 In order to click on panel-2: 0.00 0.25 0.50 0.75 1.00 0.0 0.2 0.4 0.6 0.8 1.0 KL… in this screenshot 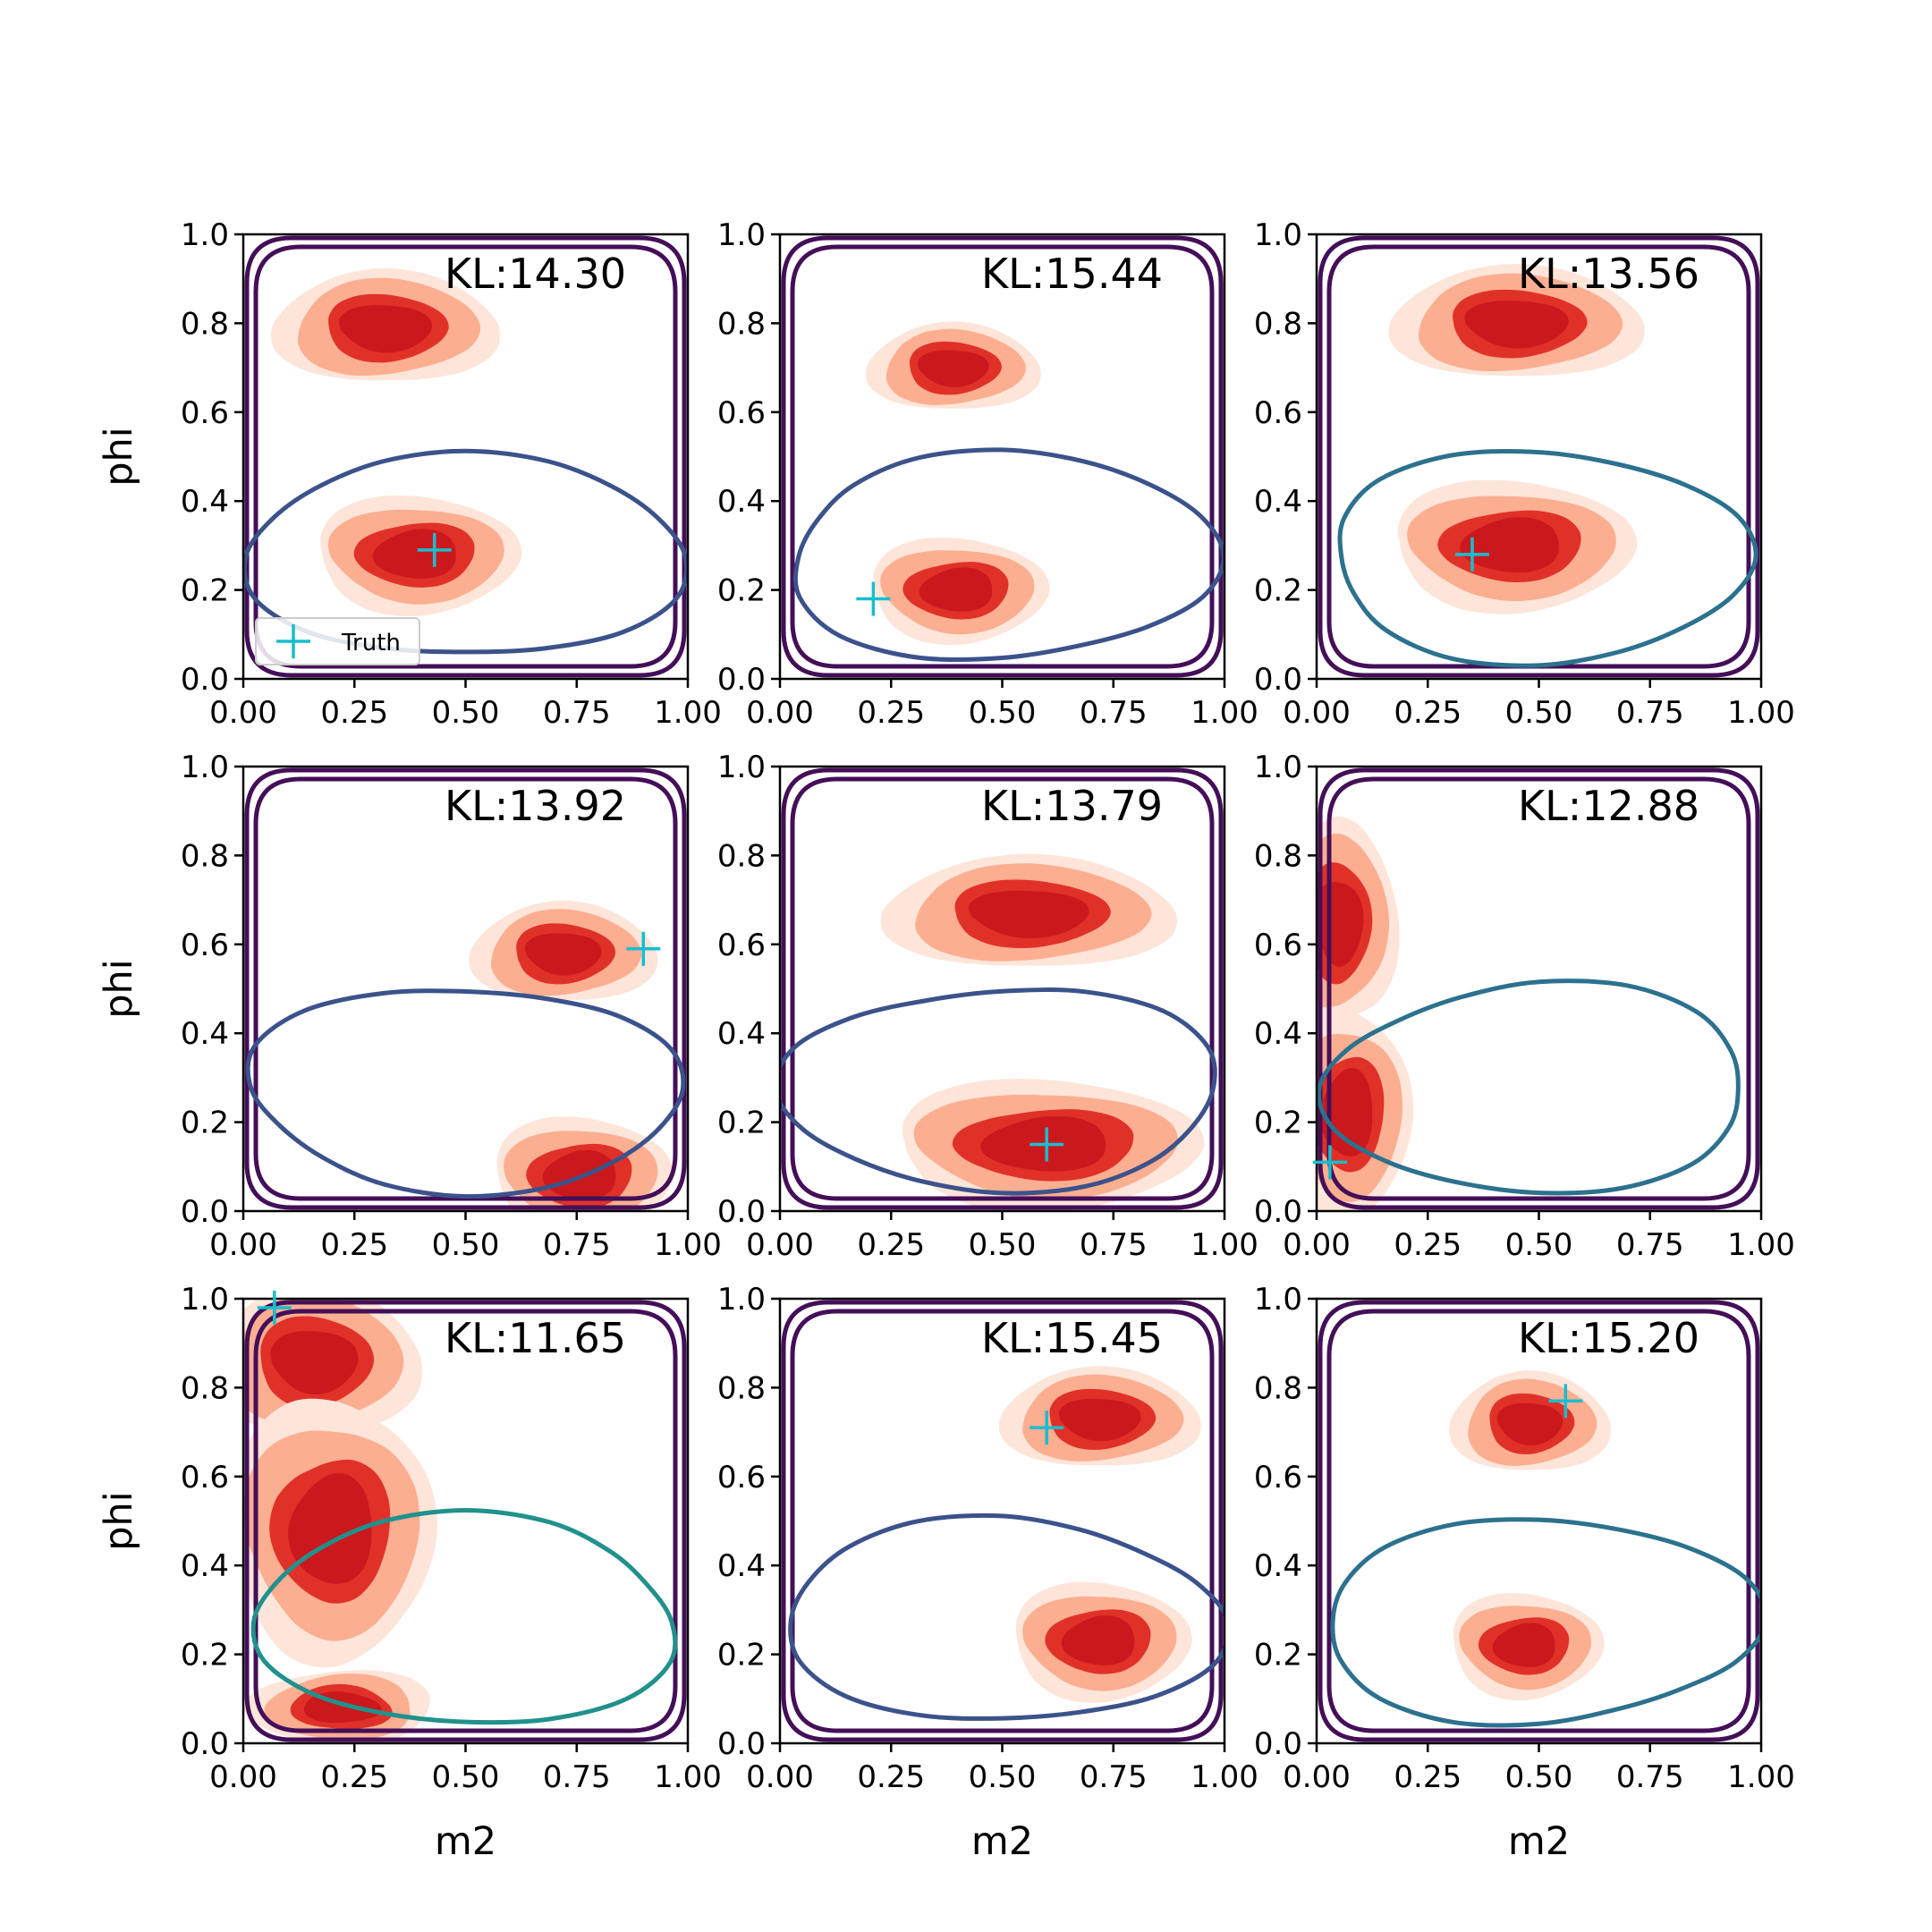, I will do `click(987, 474)`.